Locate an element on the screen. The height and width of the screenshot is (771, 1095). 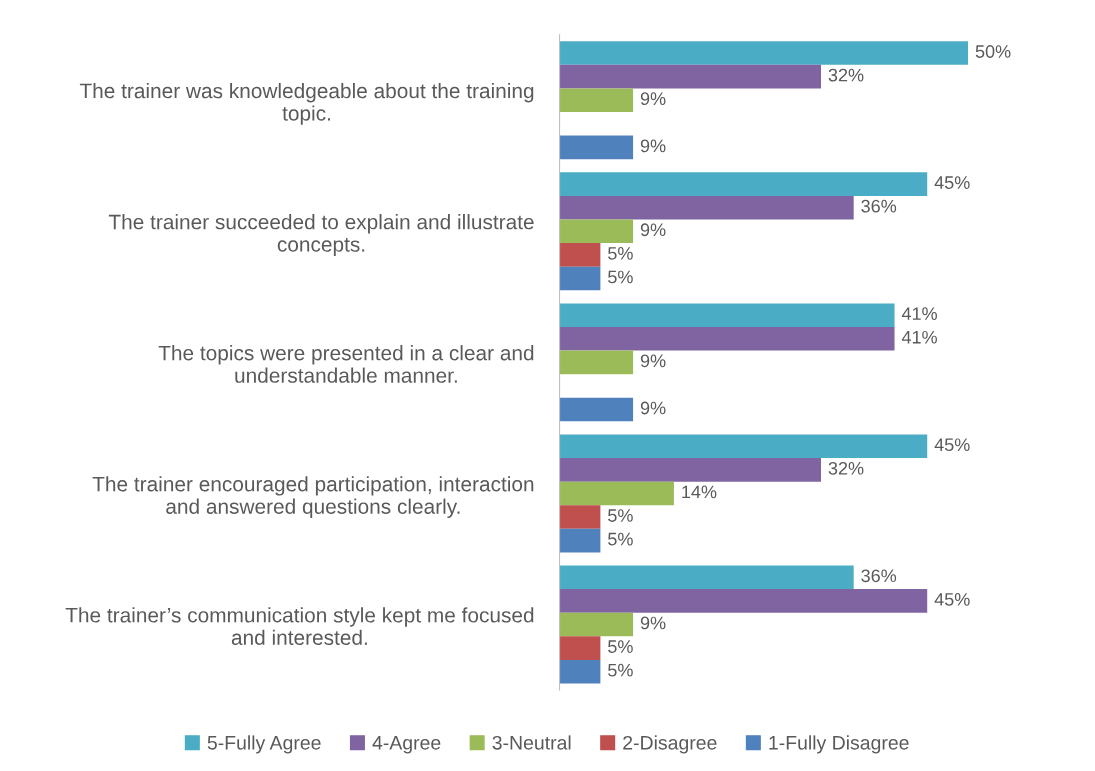
y-tick-label: The trainer’s communication style kept me focused and interested. is located at coordinates (299, 626).